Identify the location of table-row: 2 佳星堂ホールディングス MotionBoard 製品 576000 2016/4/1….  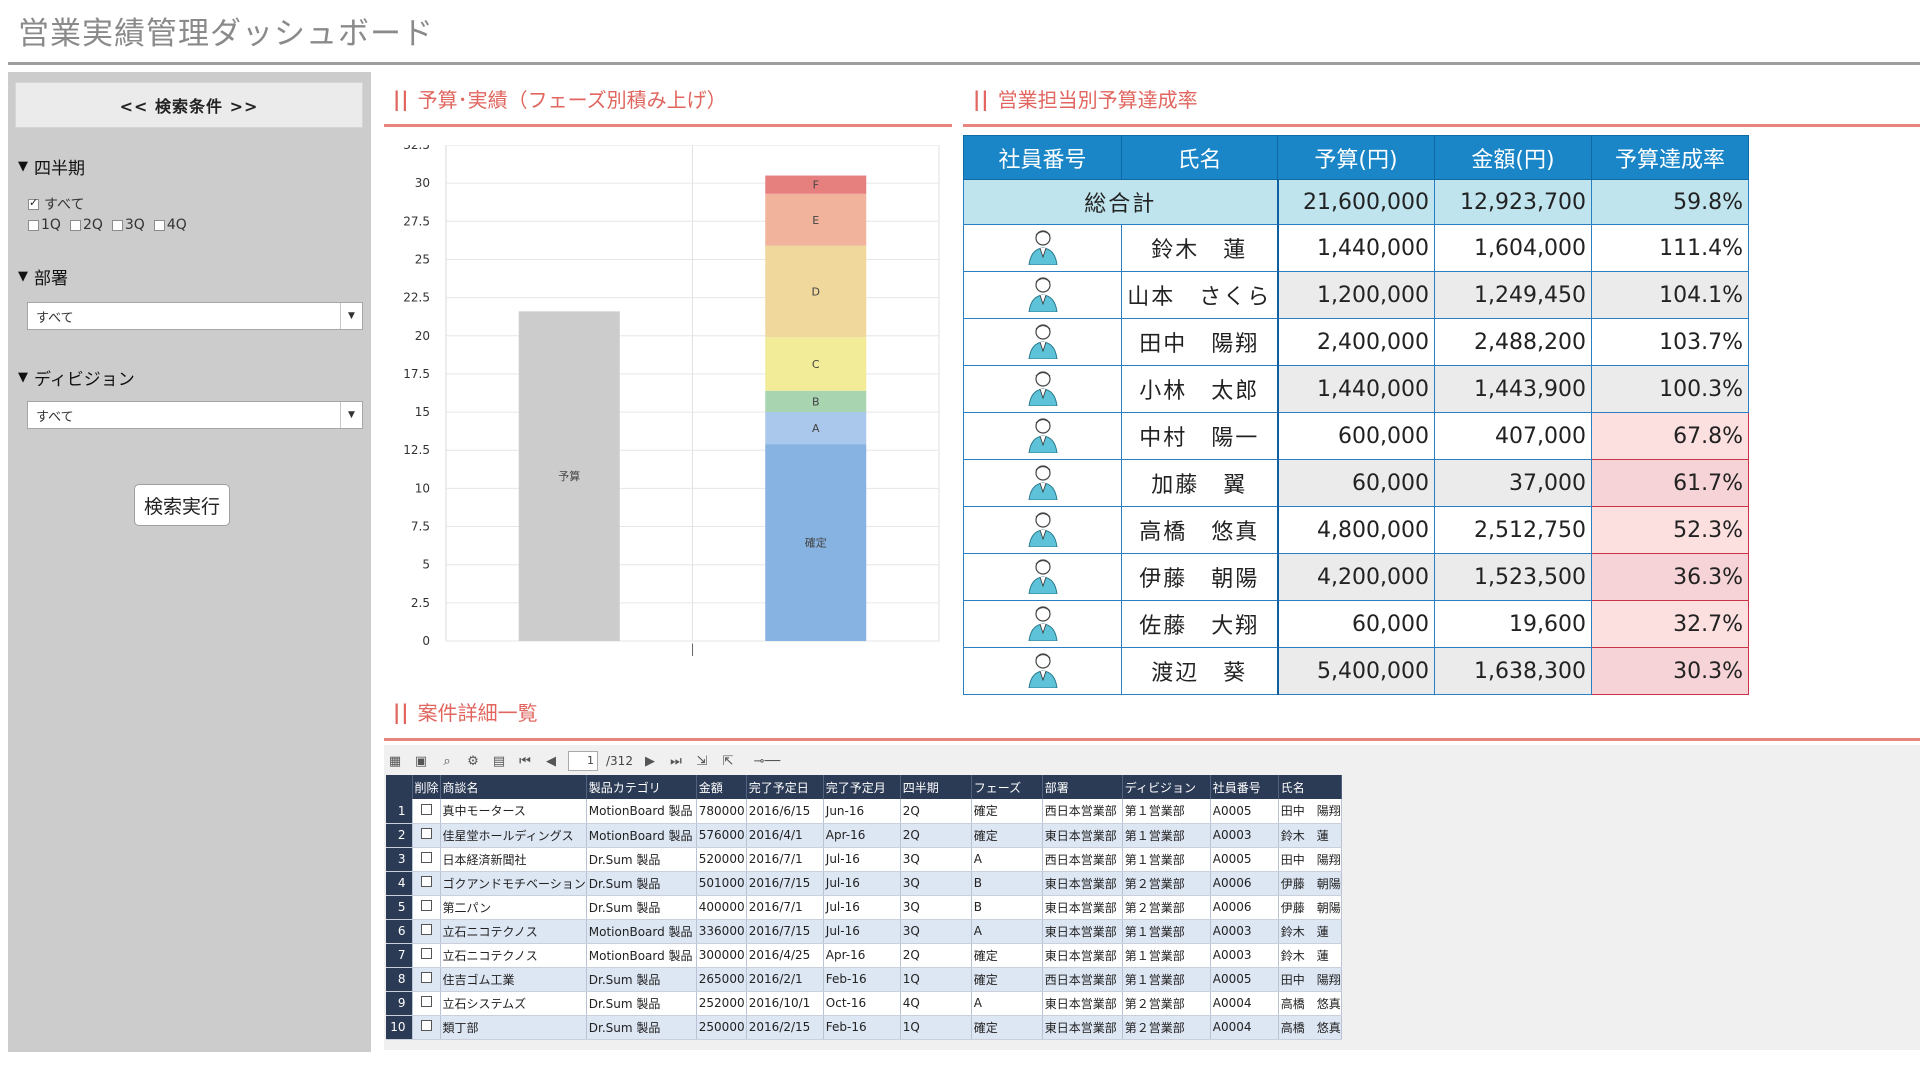
(864, 835).